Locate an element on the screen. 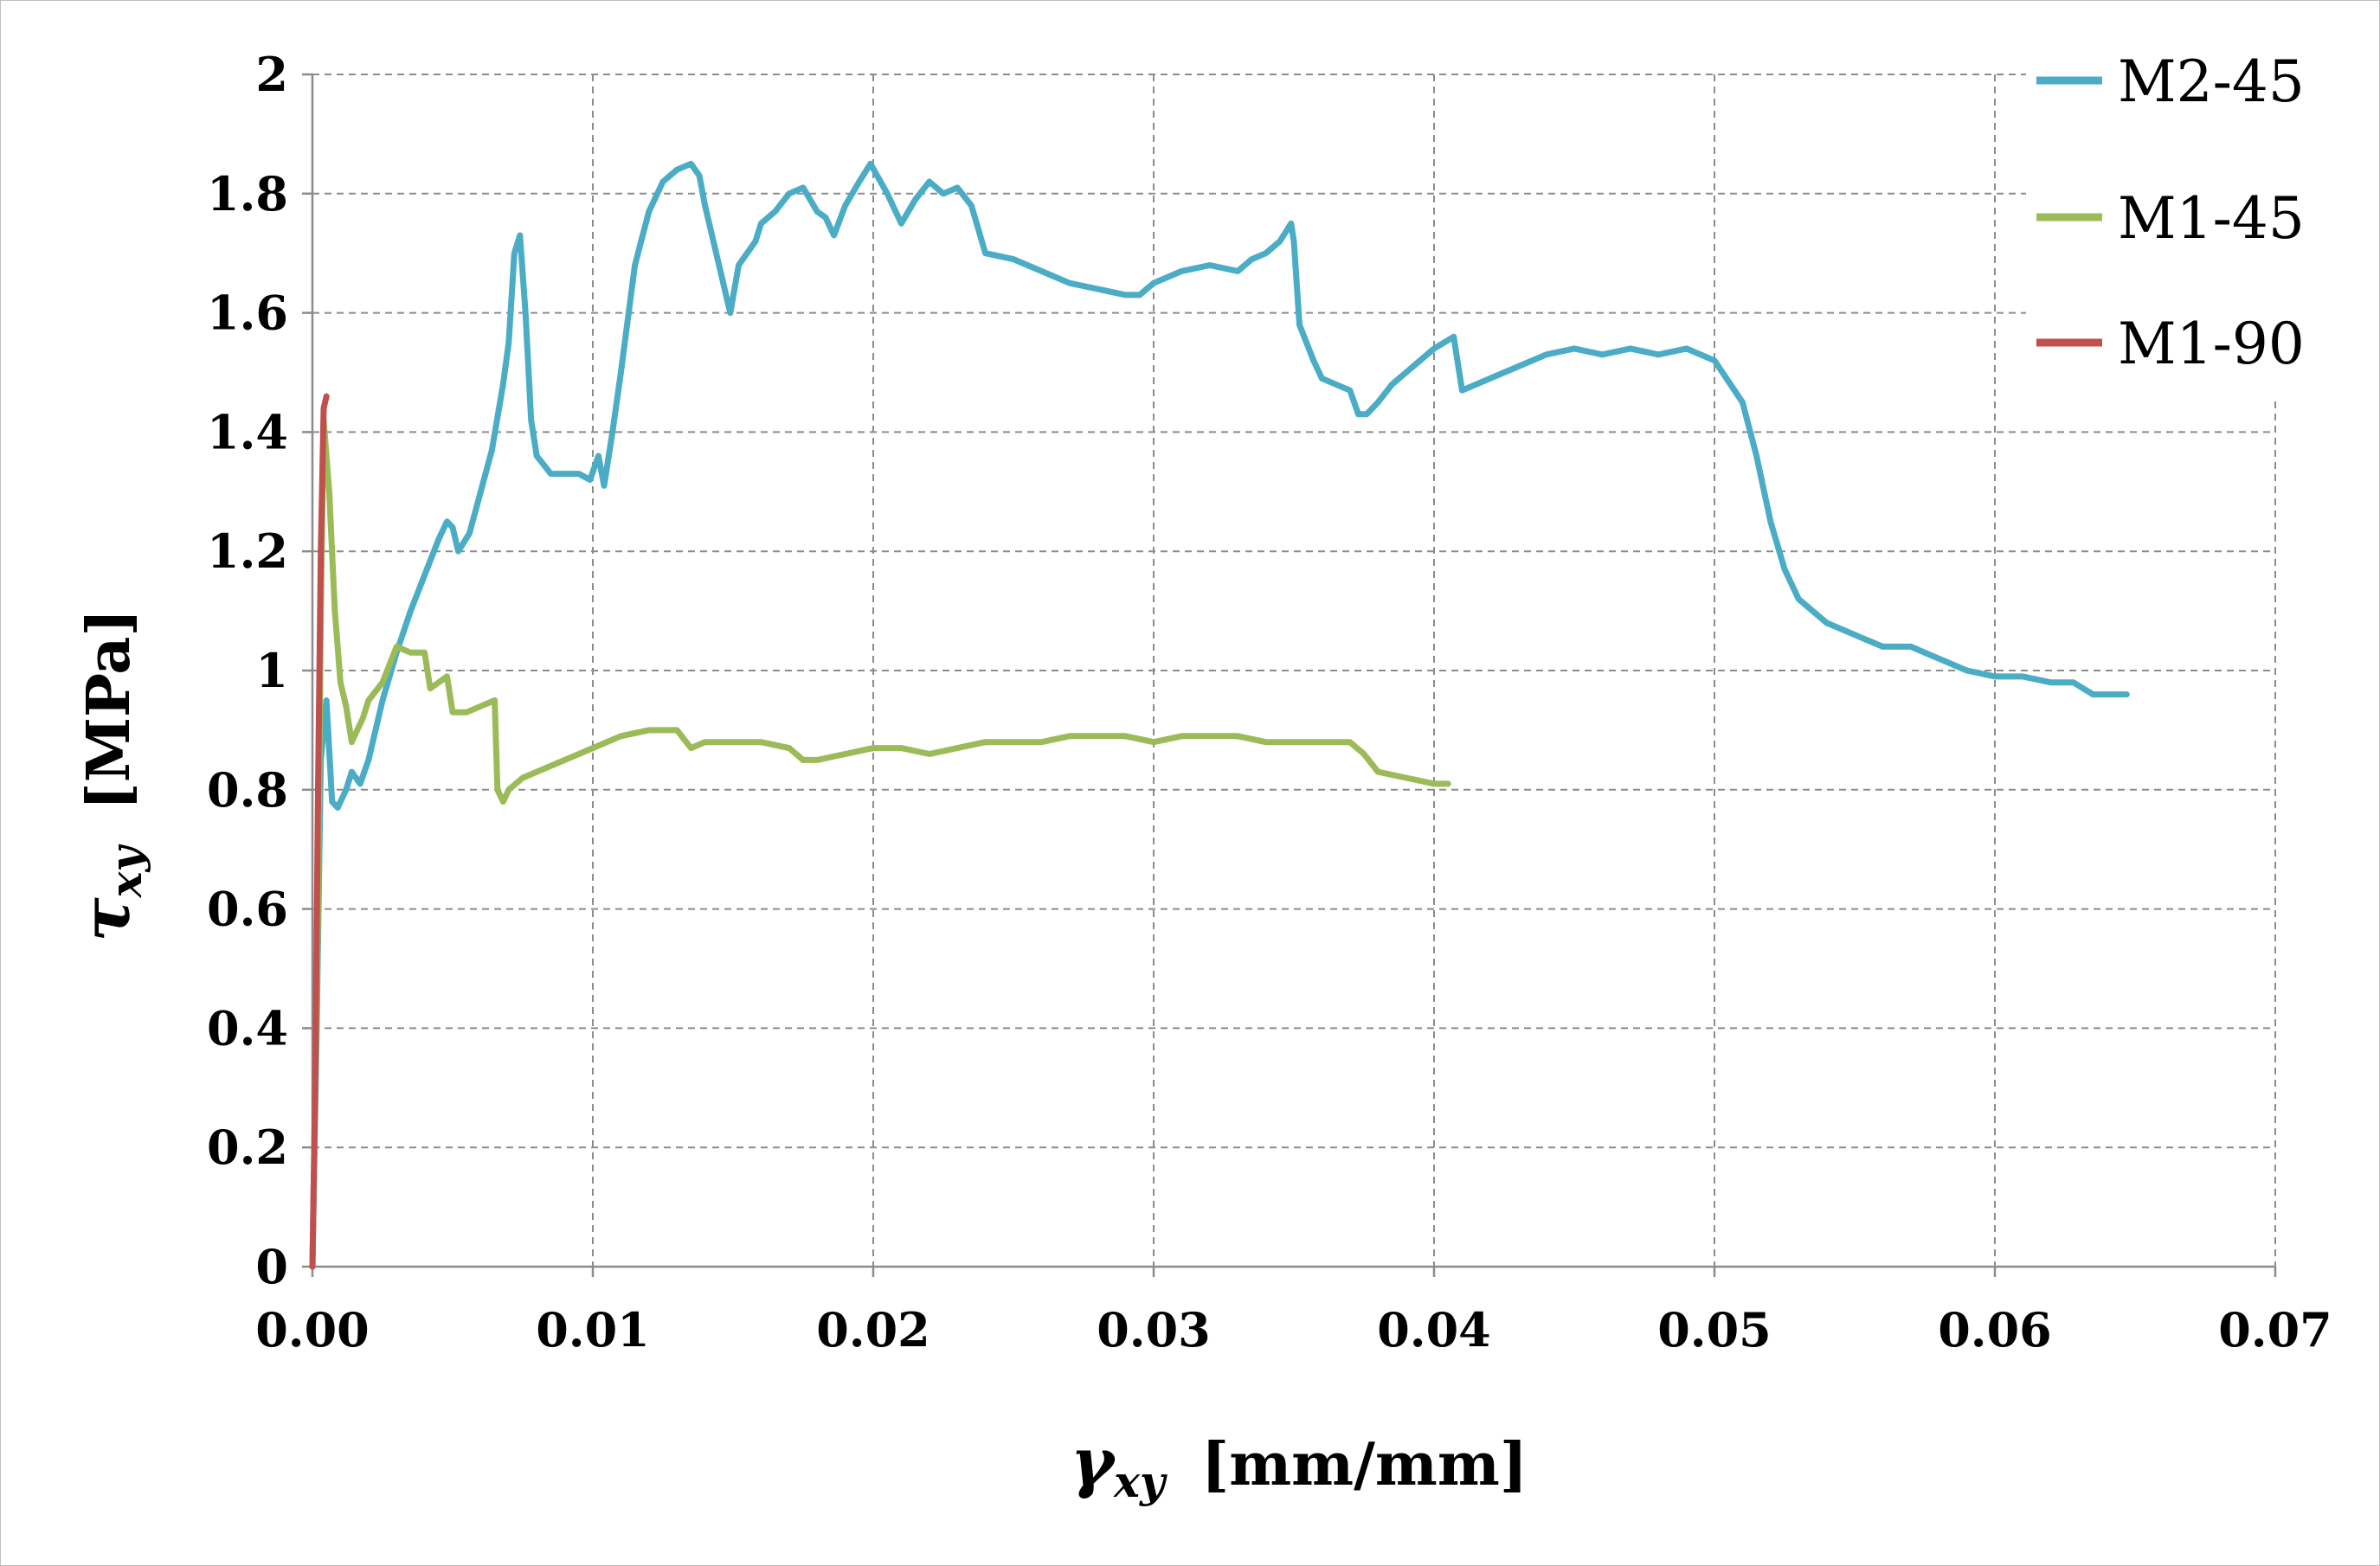 This screenshot has height=1566, width=2380. x-axis-symbol: γ is located at coordinates (1094, 1461).